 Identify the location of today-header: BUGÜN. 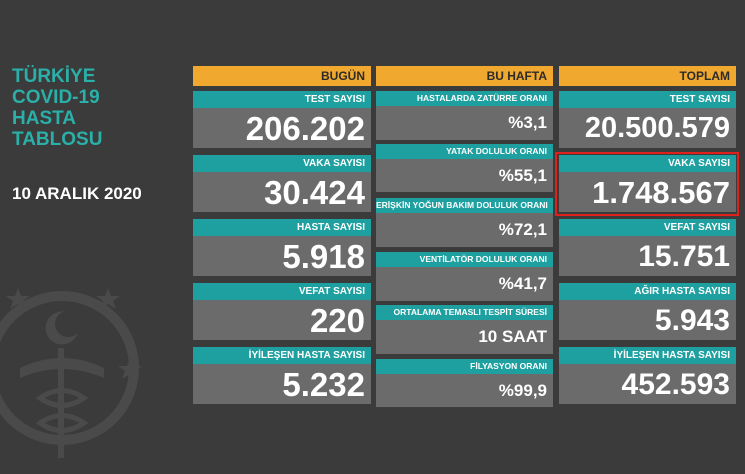
(282, 76).